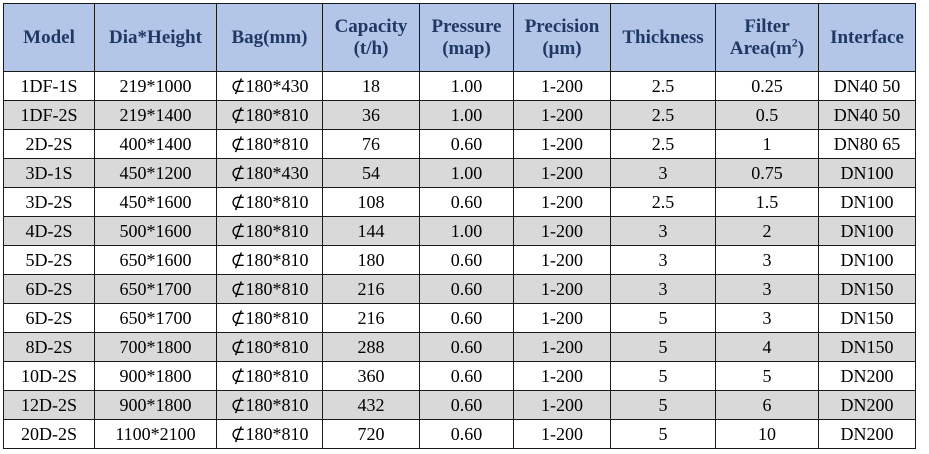  Describe the element at coordinates (49, 231) in the screenshot. I see `cell-model: 4D-2S` at that location.